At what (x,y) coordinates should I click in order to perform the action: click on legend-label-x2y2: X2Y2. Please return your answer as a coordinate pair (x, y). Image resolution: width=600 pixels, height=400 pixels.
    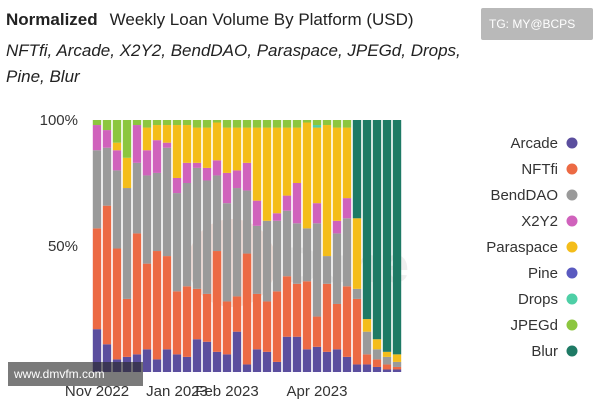
    Looking at the image, I should click on (539, 221).